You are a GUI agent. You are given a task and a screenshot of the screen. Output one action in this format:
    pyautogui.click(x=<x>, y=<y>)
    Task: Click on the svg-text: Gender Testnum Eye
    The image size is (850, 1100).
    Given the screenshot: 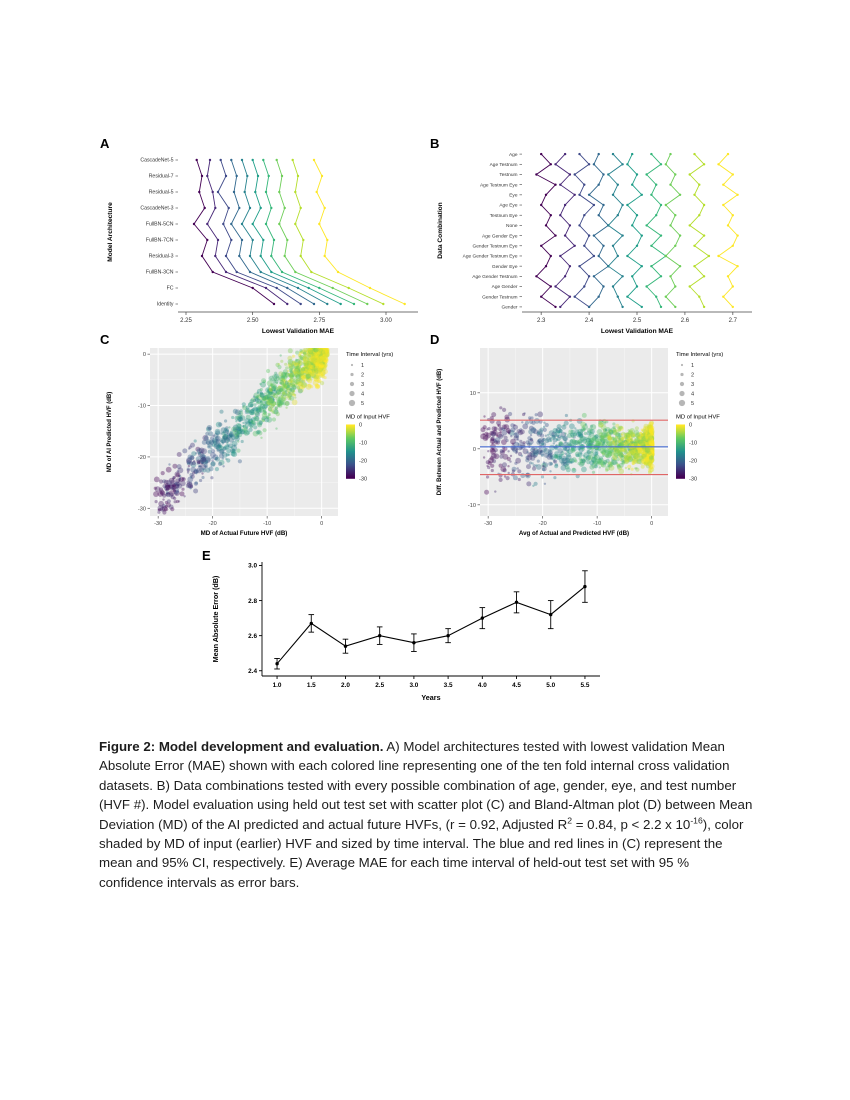 What is the action you would take?
    pyautogui.click(x=495, y=246)
    